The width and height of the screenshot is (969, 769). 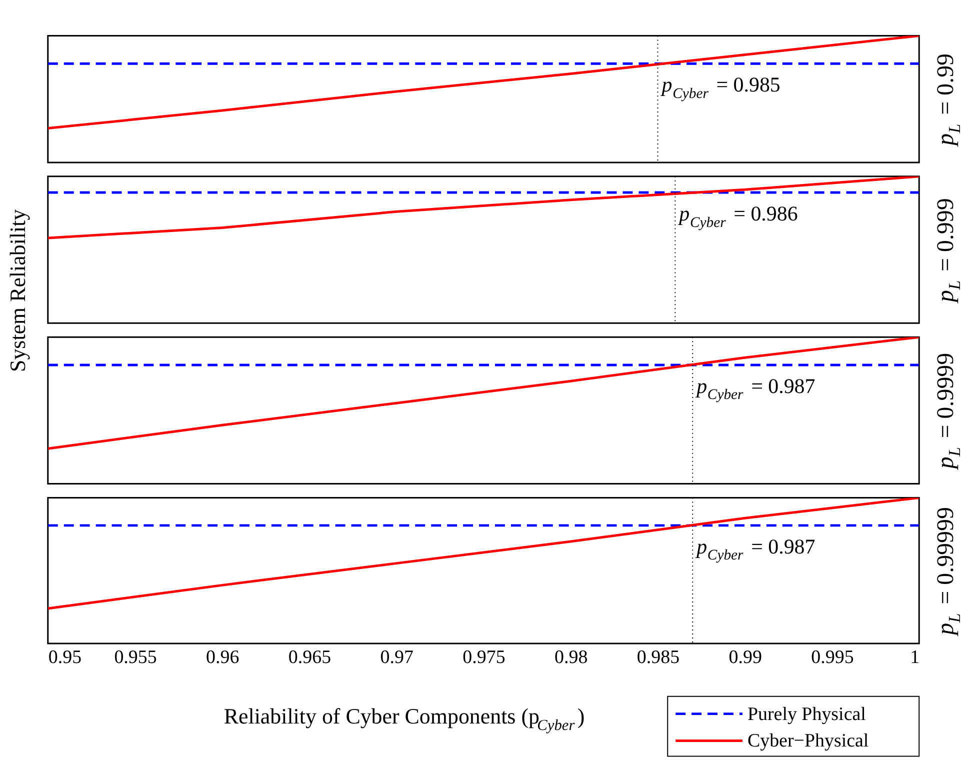 What do you see at coordinates (223, 657) in the screenshot?
I see `x-tick-label: 0.96` at bounding box center [223, 657].